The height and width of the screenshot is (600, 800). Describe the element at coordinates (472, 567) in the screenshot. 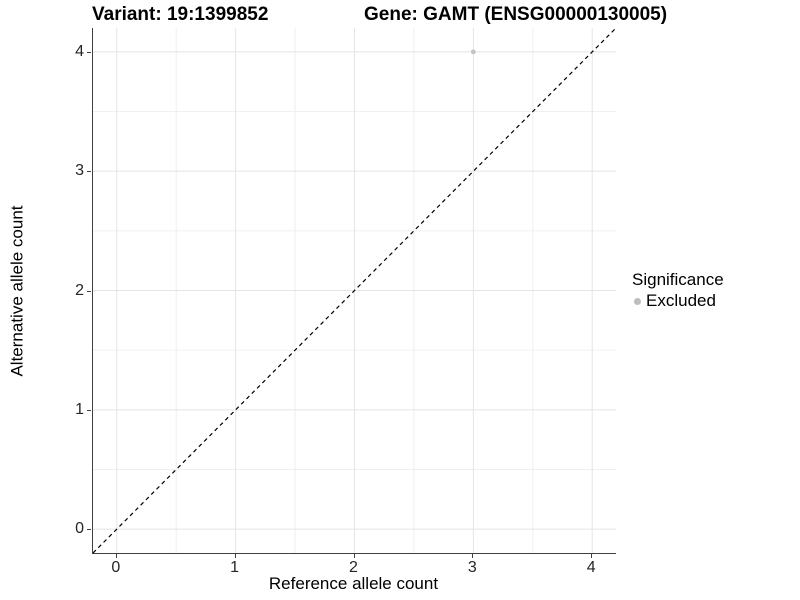

I see `x-tick-label: 3` at that location.